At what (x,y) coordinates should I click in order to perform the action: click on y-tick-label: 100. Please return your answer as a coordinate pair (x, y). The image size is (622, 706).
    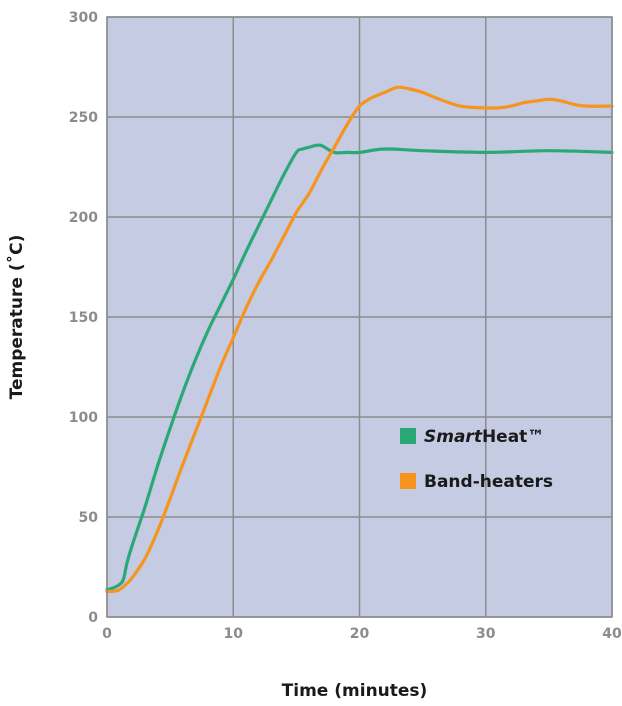
    Looking at the image, I should click on (83, 418).